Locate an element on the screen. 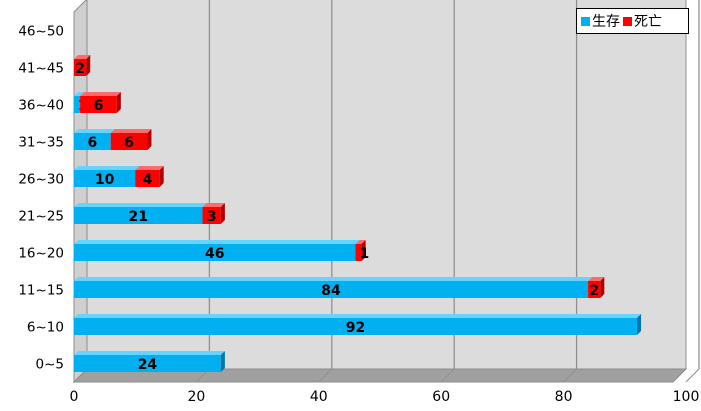 The height and width of the screenshot is (411, 701). y-tick-label: 46~50 is located at coordinates (41, 32).